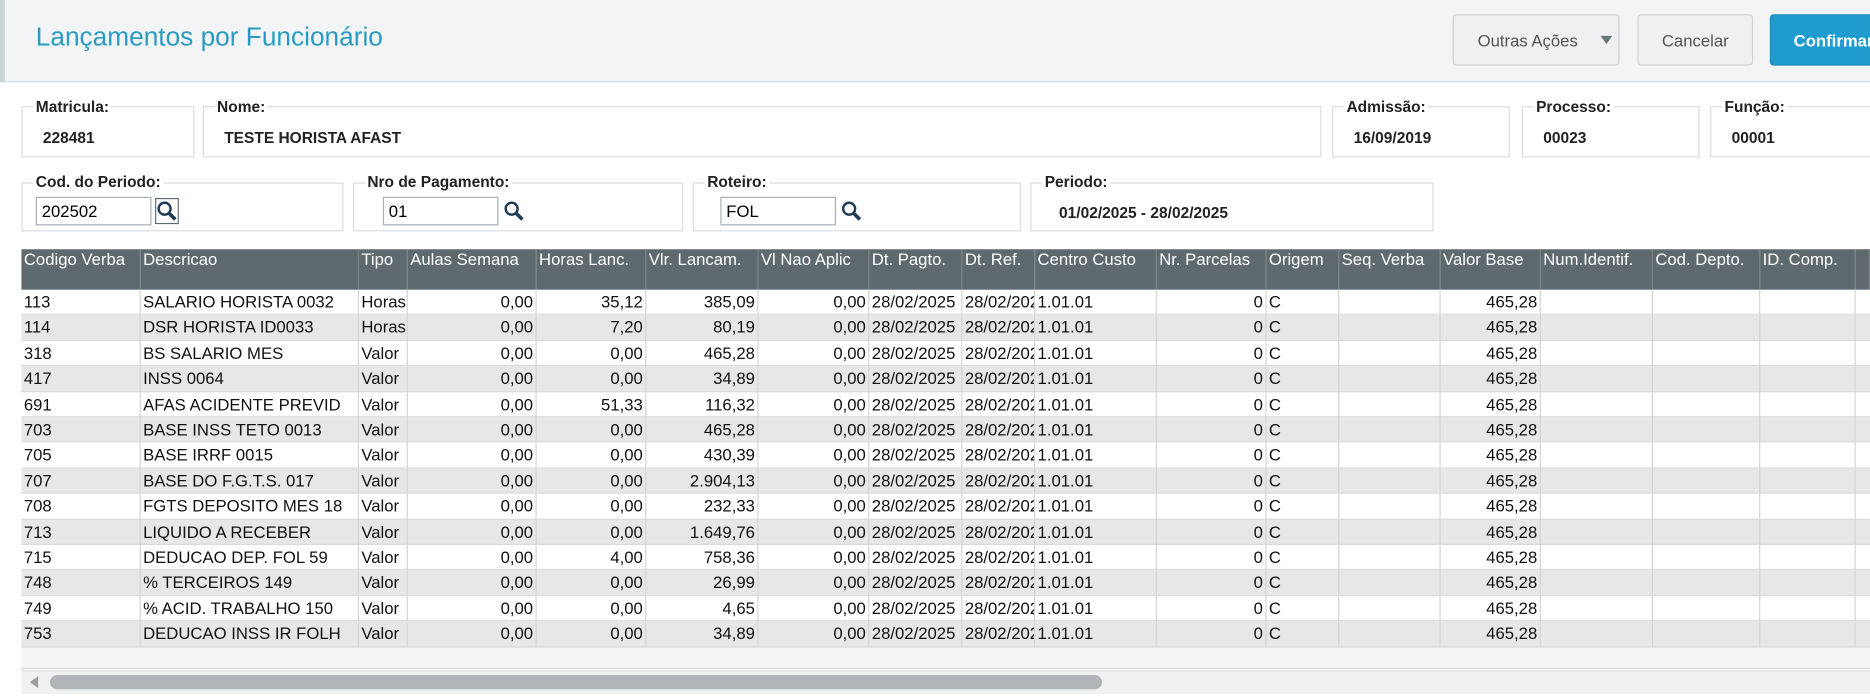  I want to click on scroll-thumb, so click(576, 682).